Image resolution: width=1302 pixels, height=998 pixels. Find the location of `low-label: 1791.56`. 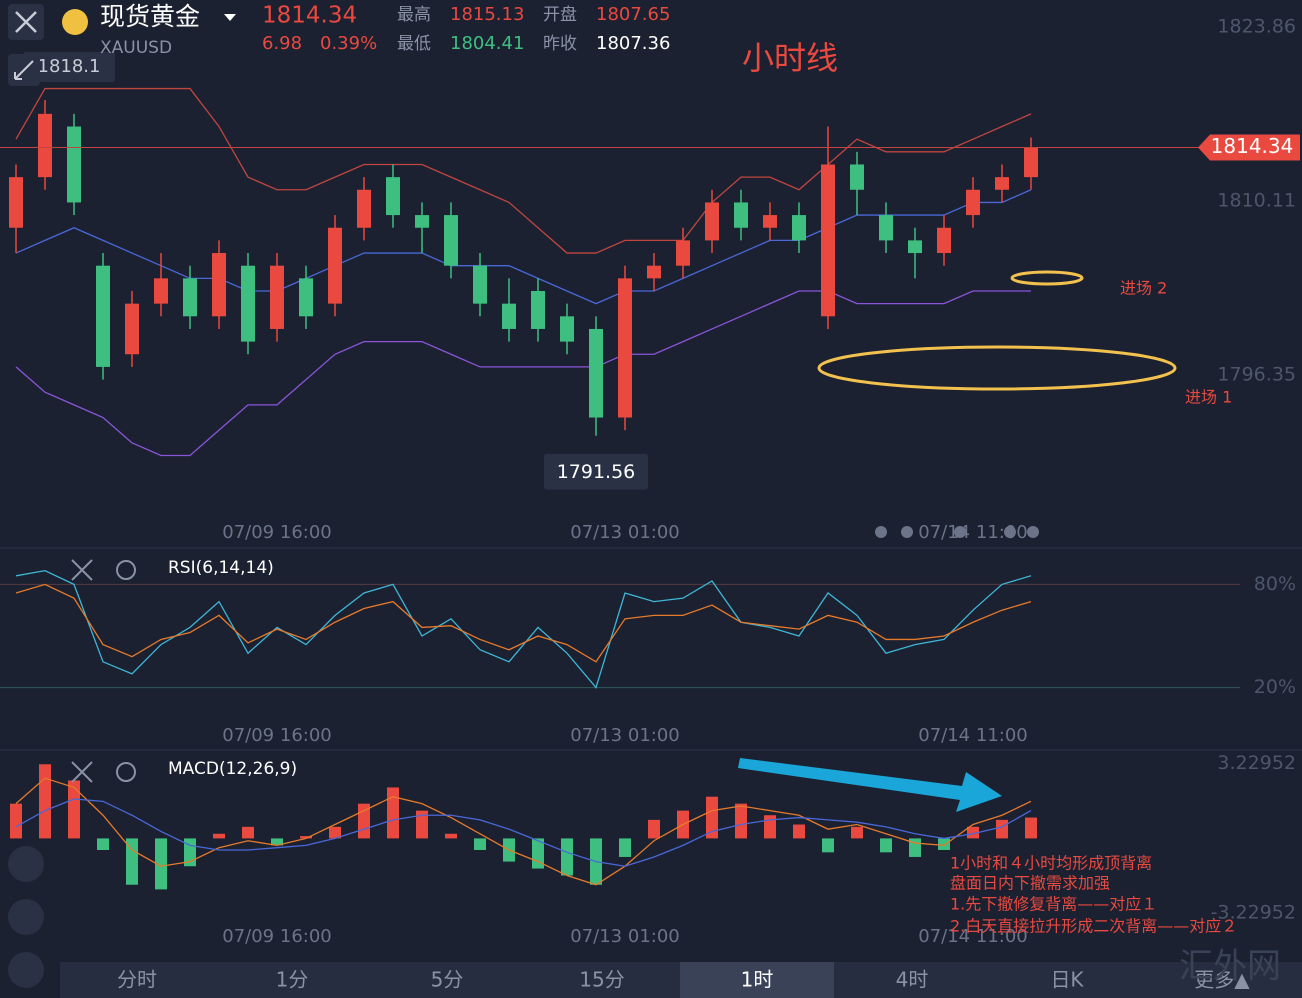

low-label: 1791.56 is located at coordinates (596, 472).